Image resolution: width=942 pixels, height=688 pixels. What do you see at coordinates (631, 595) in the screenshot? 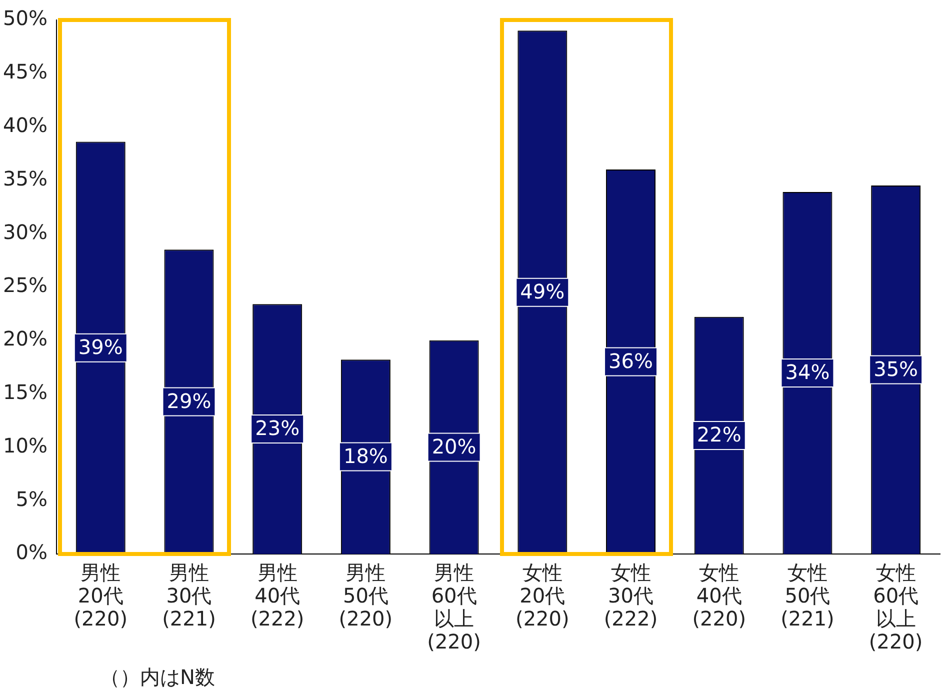
I see `x-tick-label: 女性 30代 (222)` at bounding box center [631, 595].